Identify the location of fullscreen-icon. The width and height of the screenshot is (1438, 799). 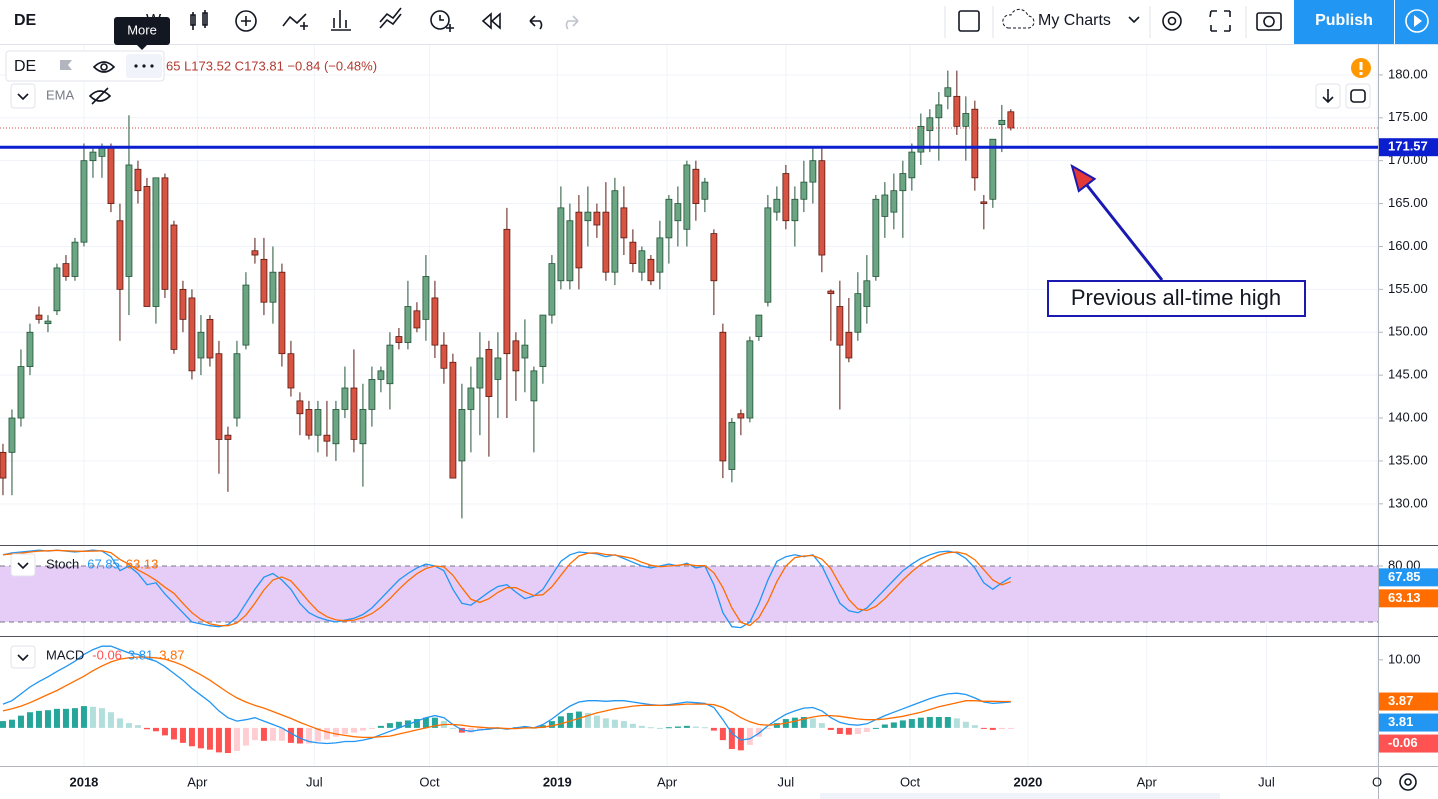
(1220, 21).